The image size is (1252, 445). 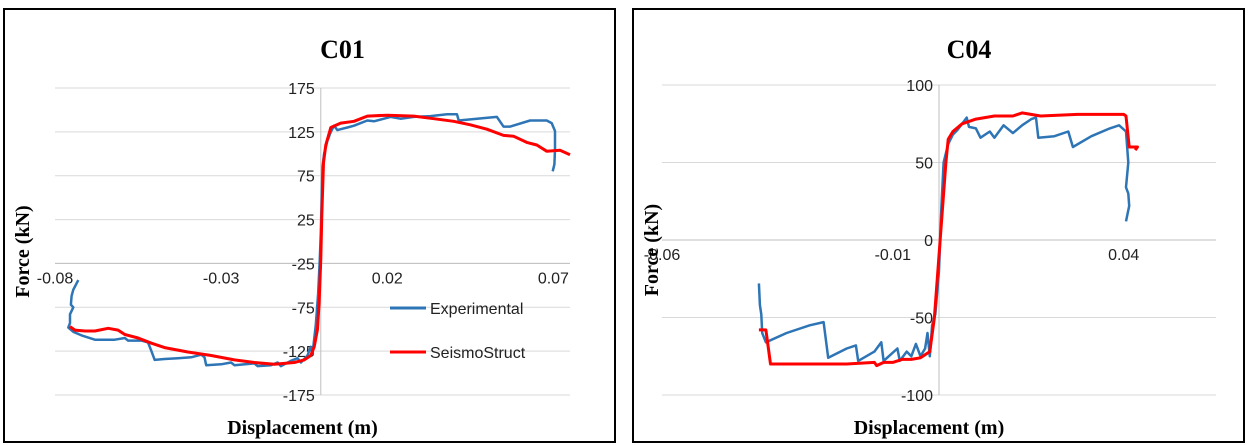 I want to click on legend-label: Experimental, so click(x=476, y=309).